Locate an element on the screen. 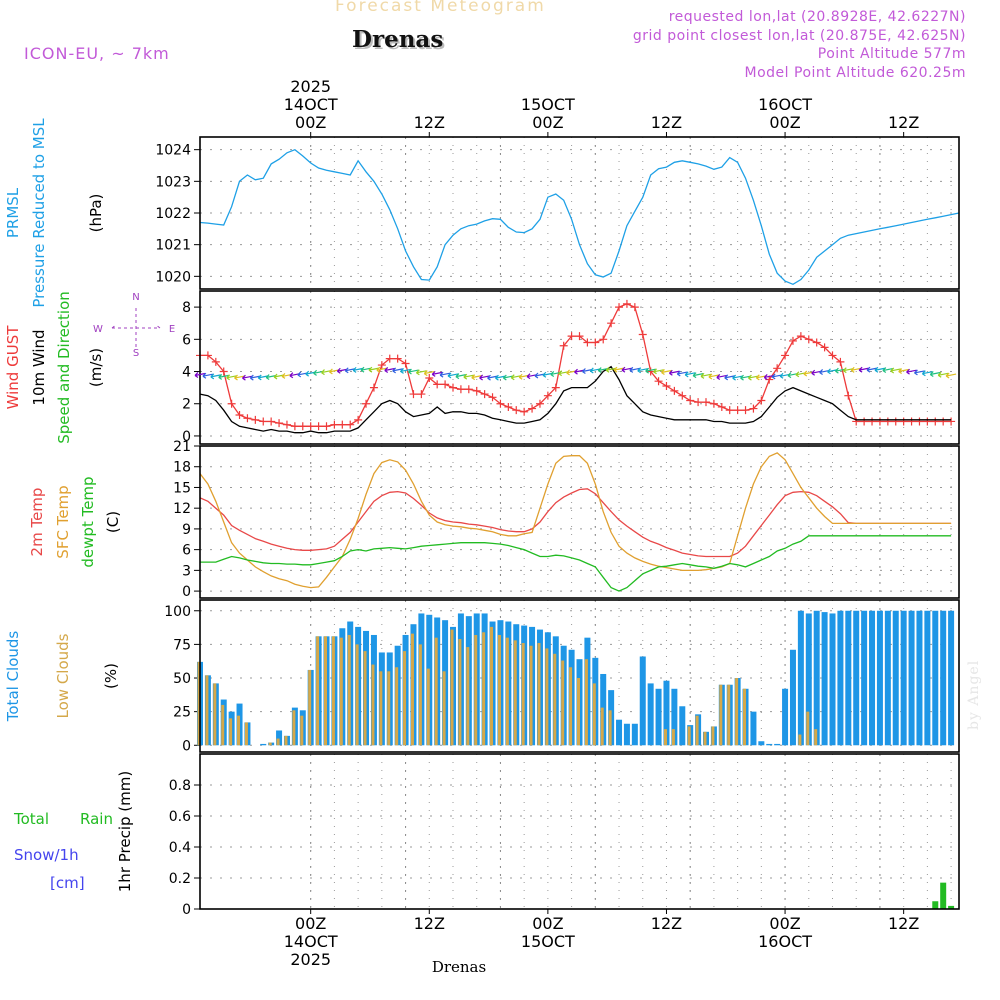  temperature-axis-label: 2m Temp is located at coordinates (37, 522).